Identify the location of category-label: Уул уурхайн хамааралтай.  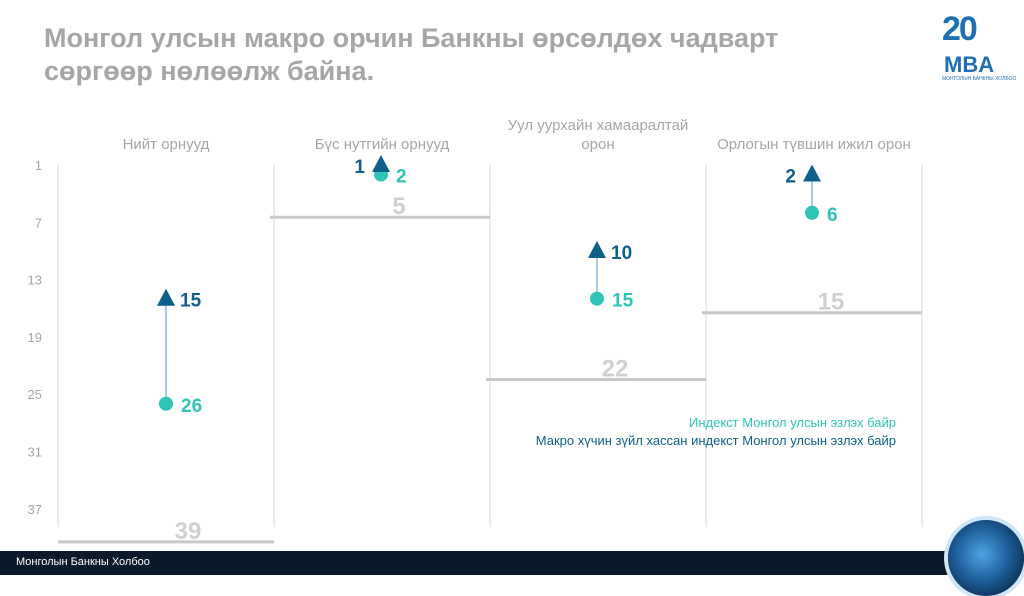
(598, 125).